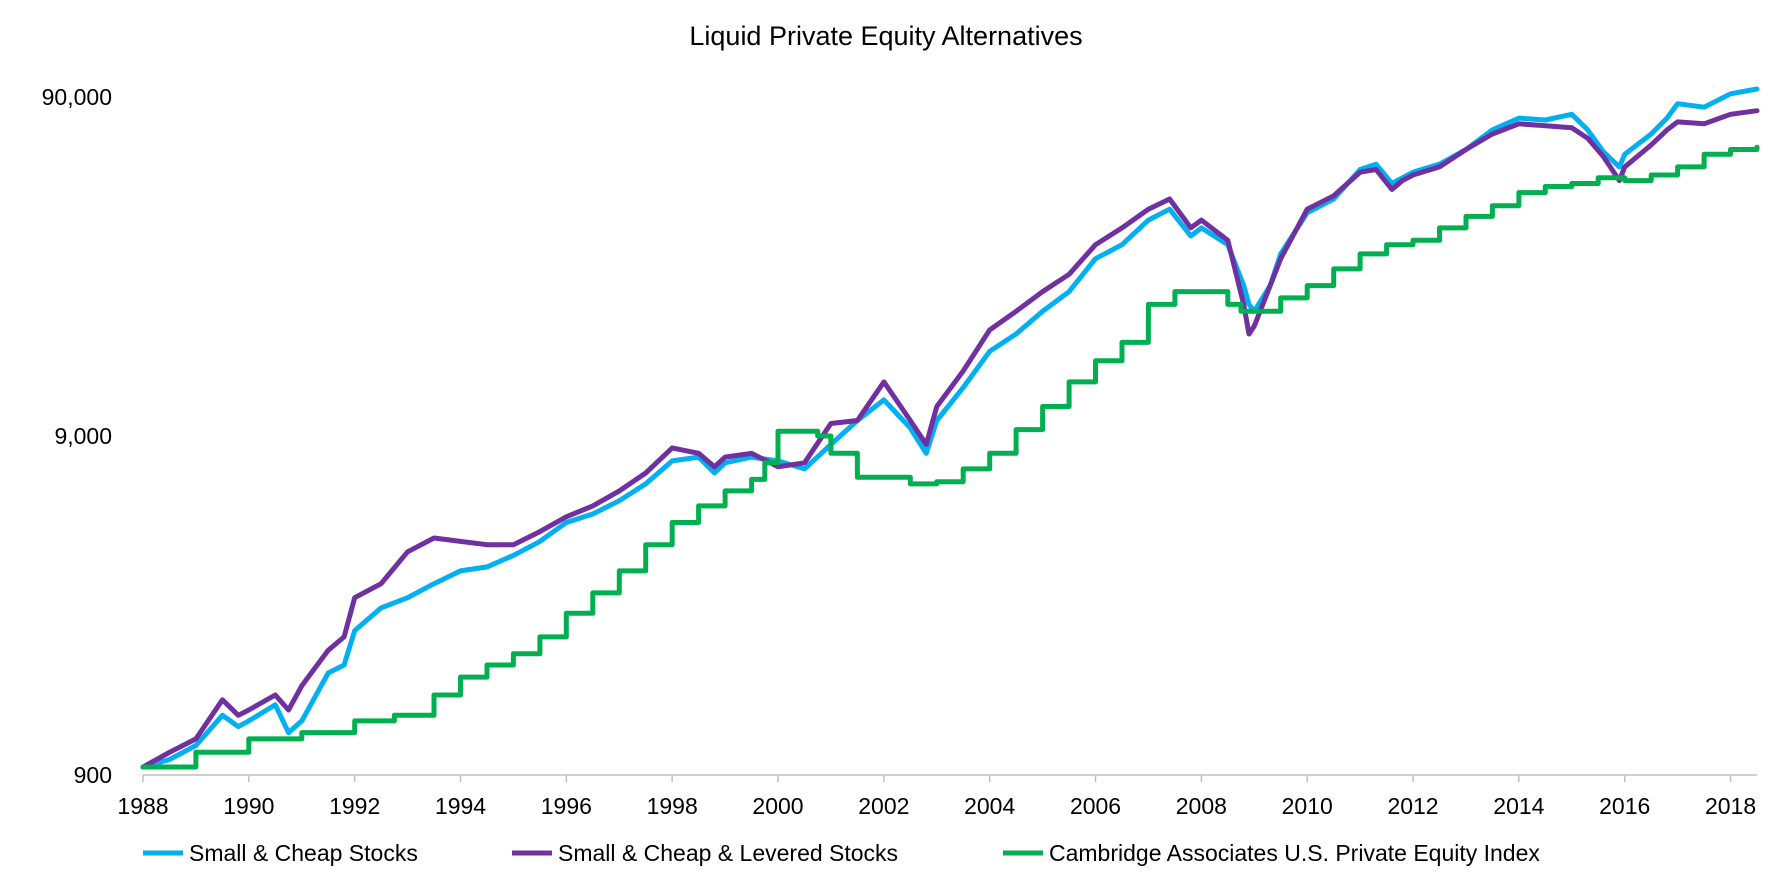  What do you see at coordinates (1518, 806) in the screenshot?
I see `x-tick-label: 2014` at bounding box center [1518, 806].